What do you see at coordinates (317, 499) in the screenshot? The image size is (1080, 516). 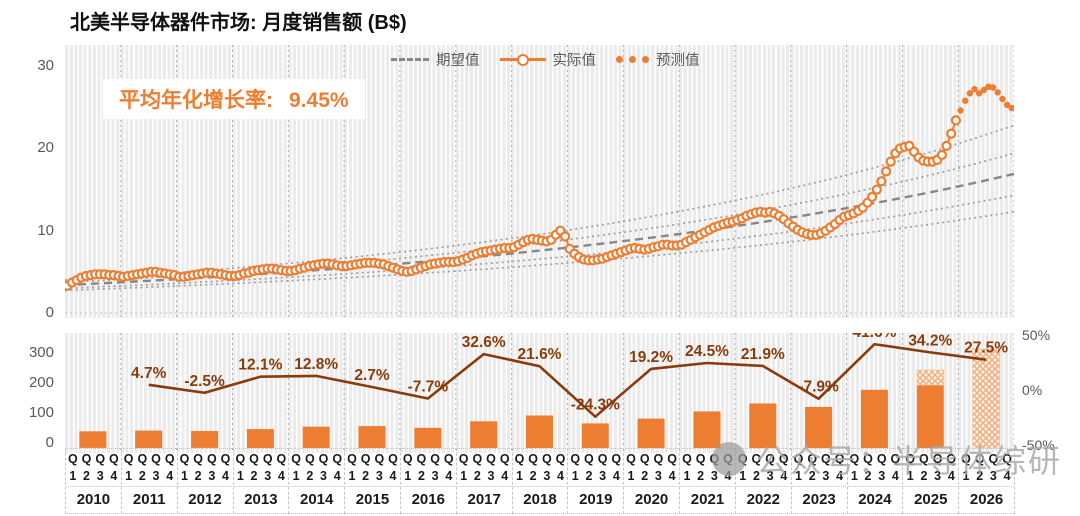 I see `year-label: 2014` at bounding box center [317, 499].